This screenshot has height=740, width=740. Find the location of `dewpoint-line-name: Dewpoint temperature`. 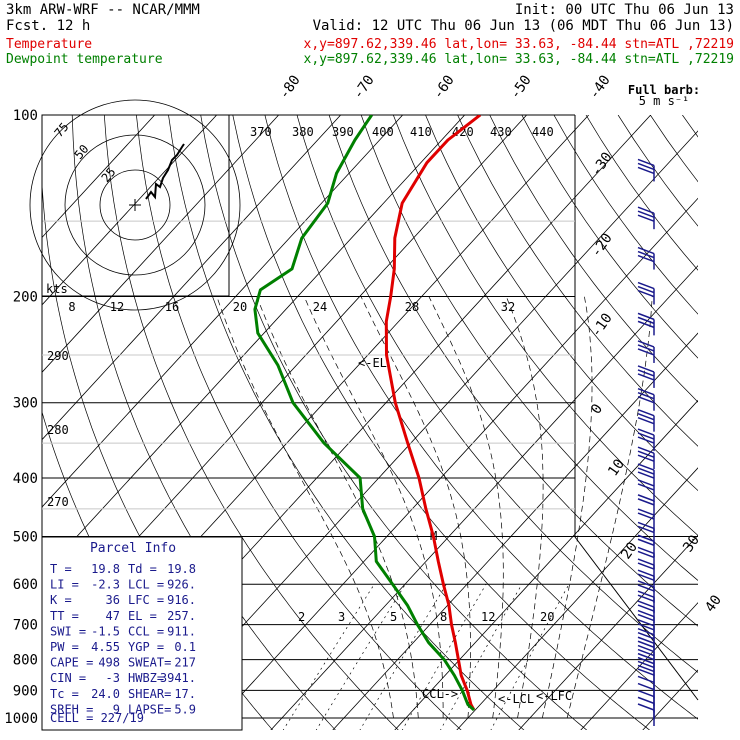

dewpoint-line-name: Dewpoint temperature is located at coordinates (84, 59).